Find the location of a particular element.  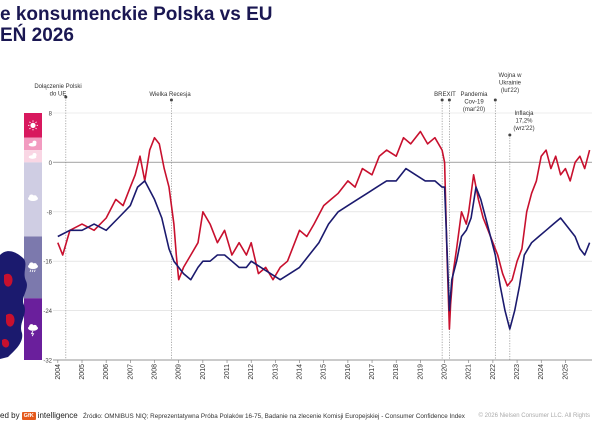

x-tick-label: 2006 is located at coordinates (106, 372).